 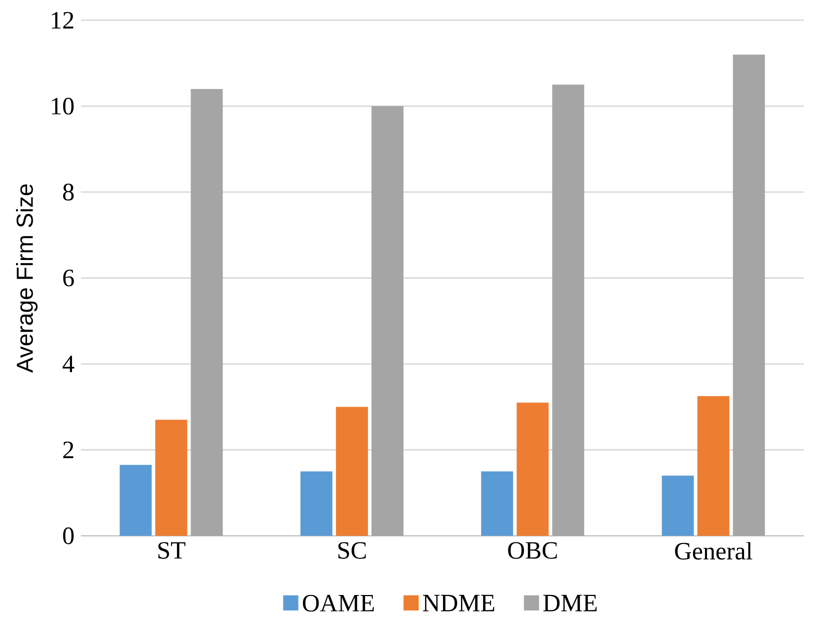 I want to click on x-tick-label: ST, so click(x=172, y=550).